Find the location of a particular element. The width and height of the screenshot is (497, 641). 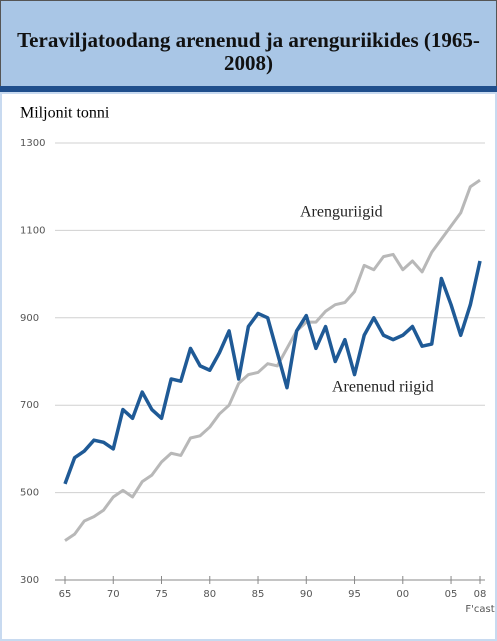

title-underline is located at coordinates (248, 89).